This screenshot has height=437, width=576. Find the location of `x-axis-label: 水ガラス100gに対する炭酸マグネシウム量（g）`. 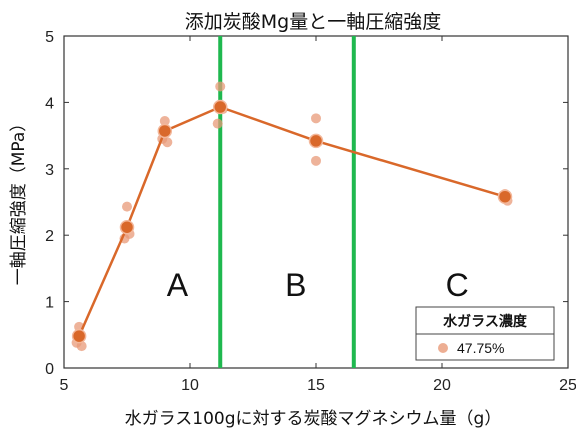

x-axis-label: 水ガラス100gに対する炭酸マグネシウム量（g） is located at coordinates (313, 419).